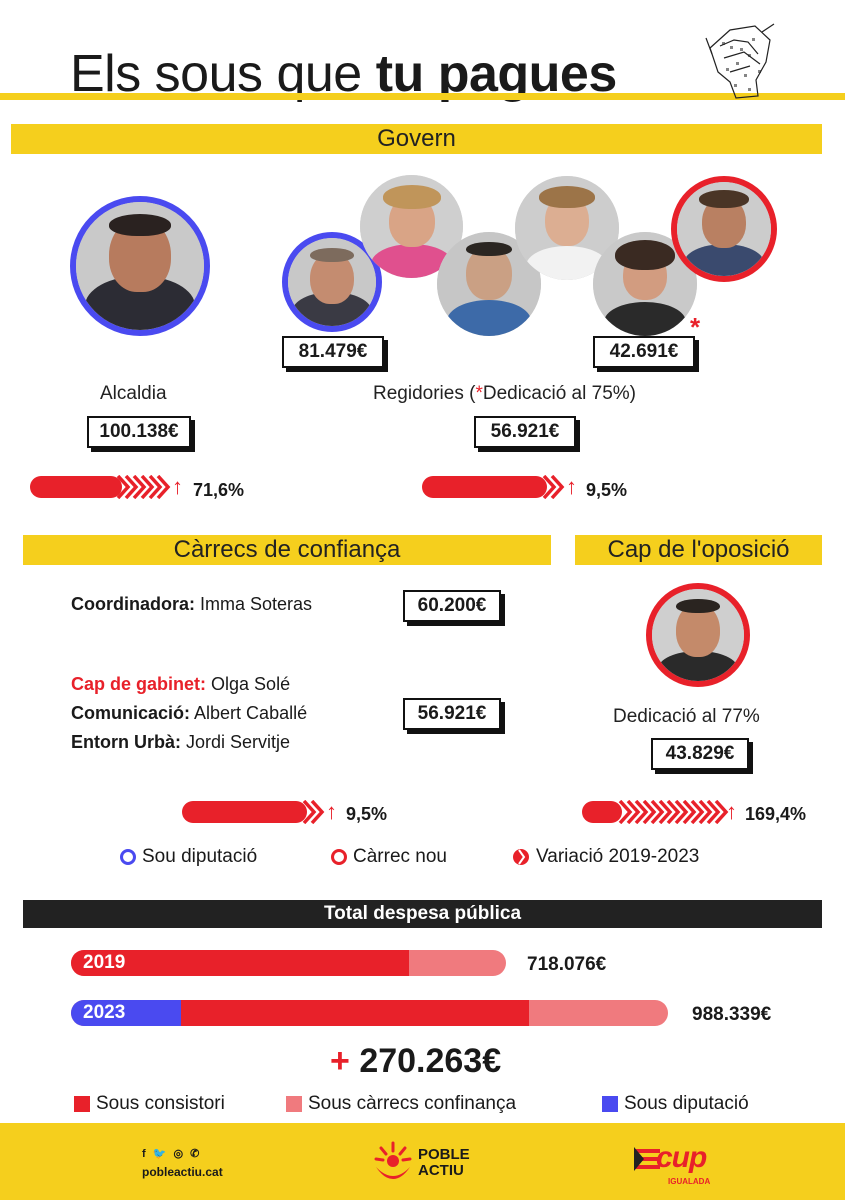  Describe the element at coordinates (732, 1014) in the screenshot. I see `value-2023: 988.339€` at that location.